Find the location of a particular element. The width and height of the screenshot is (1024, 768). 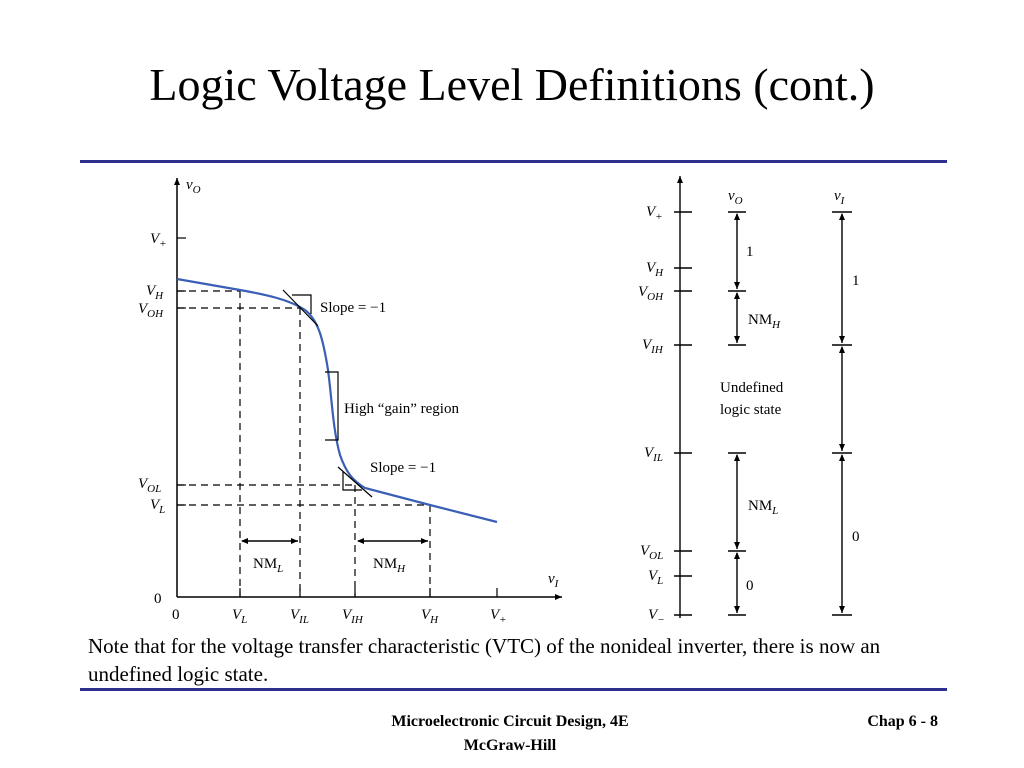

levels-vi-one: 1 is located at coordinates (856, 281).